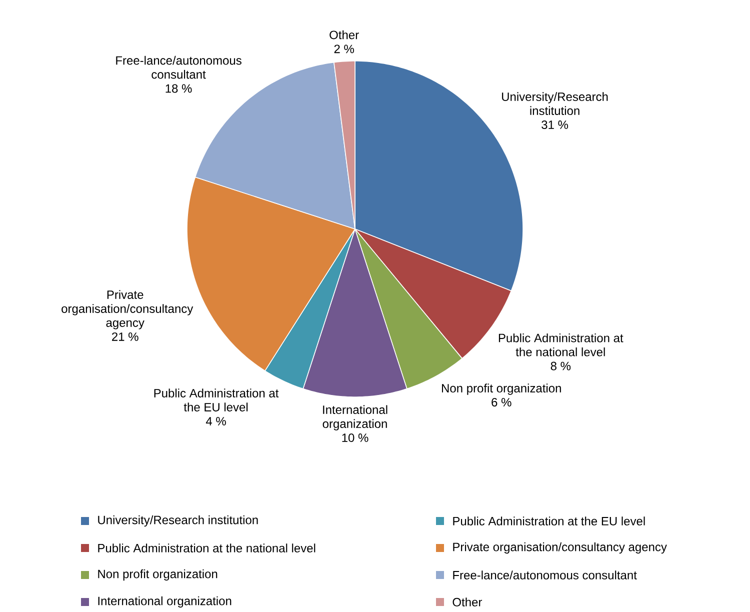 Image resolution: width=750 pixels, height=612 pixels. I want to click on slice-label: International organization, so click(355, 417).